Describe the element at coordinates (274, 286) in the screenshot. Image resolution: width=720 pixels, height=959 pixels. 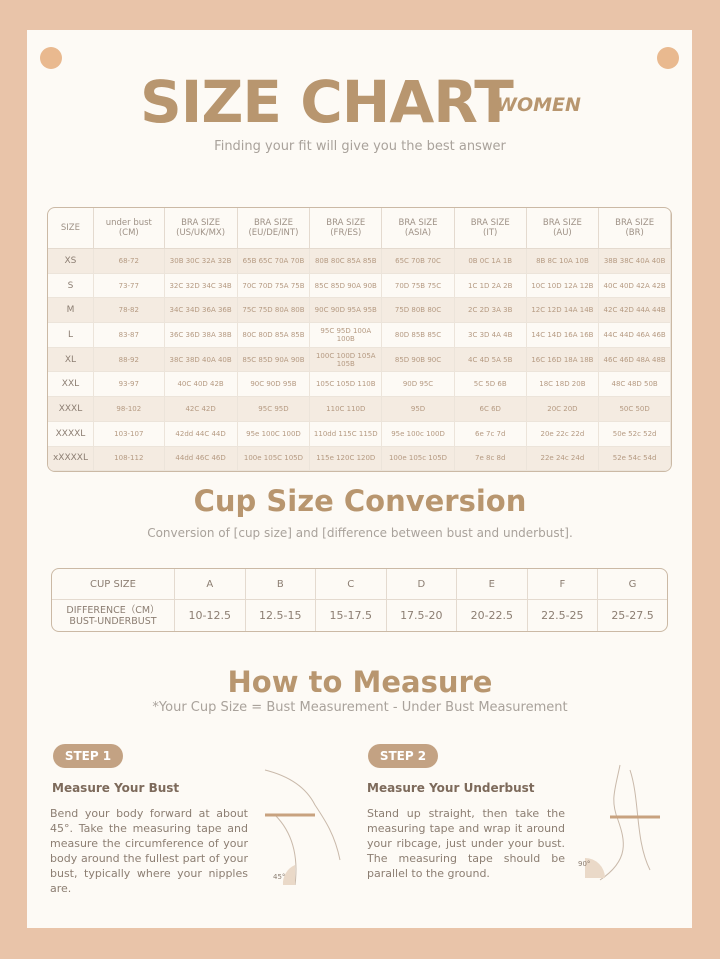
I see `table-cell: 70C 70D 75A 75B` at that location.